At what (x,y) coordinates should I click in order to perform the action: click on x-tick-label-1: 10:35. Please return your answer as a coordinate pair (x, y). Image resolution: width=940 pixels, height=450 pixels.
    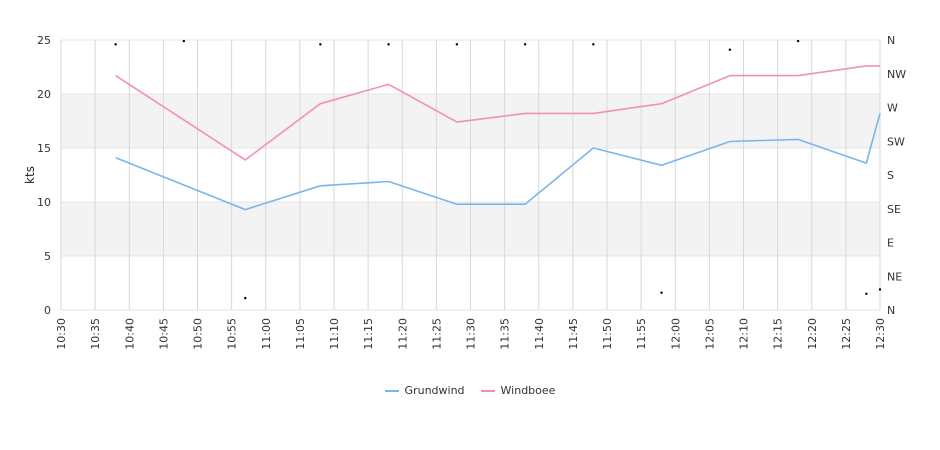
    Looking at the image, I should click on (95, 334).